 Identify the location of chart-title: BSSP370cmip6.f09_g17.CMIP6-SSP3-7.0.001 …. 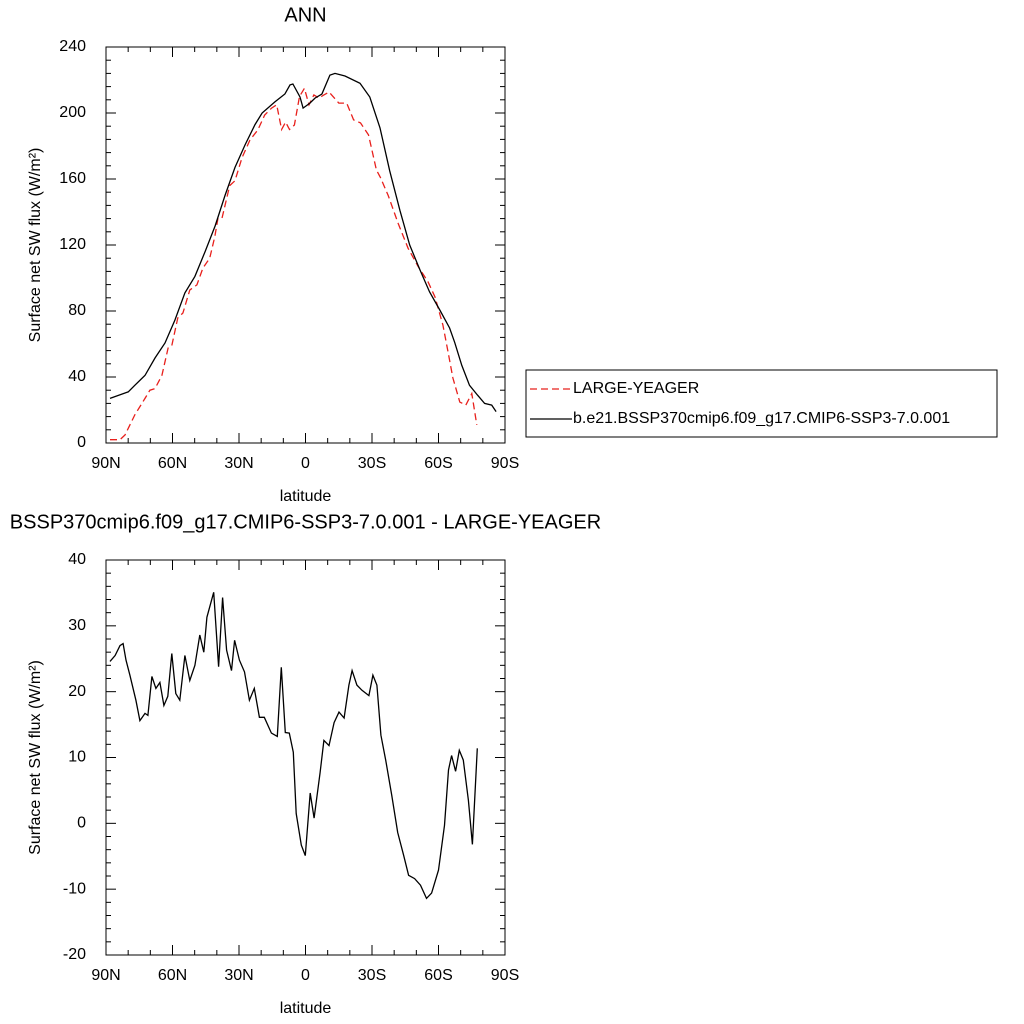
(305, 522).